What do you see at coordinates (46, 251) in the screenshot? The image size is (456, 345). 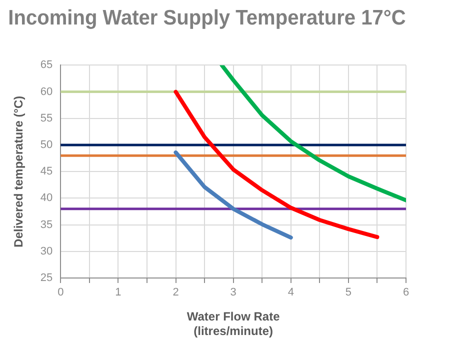 I see `y-tick-label: 30` at bounding box center [46, 251].